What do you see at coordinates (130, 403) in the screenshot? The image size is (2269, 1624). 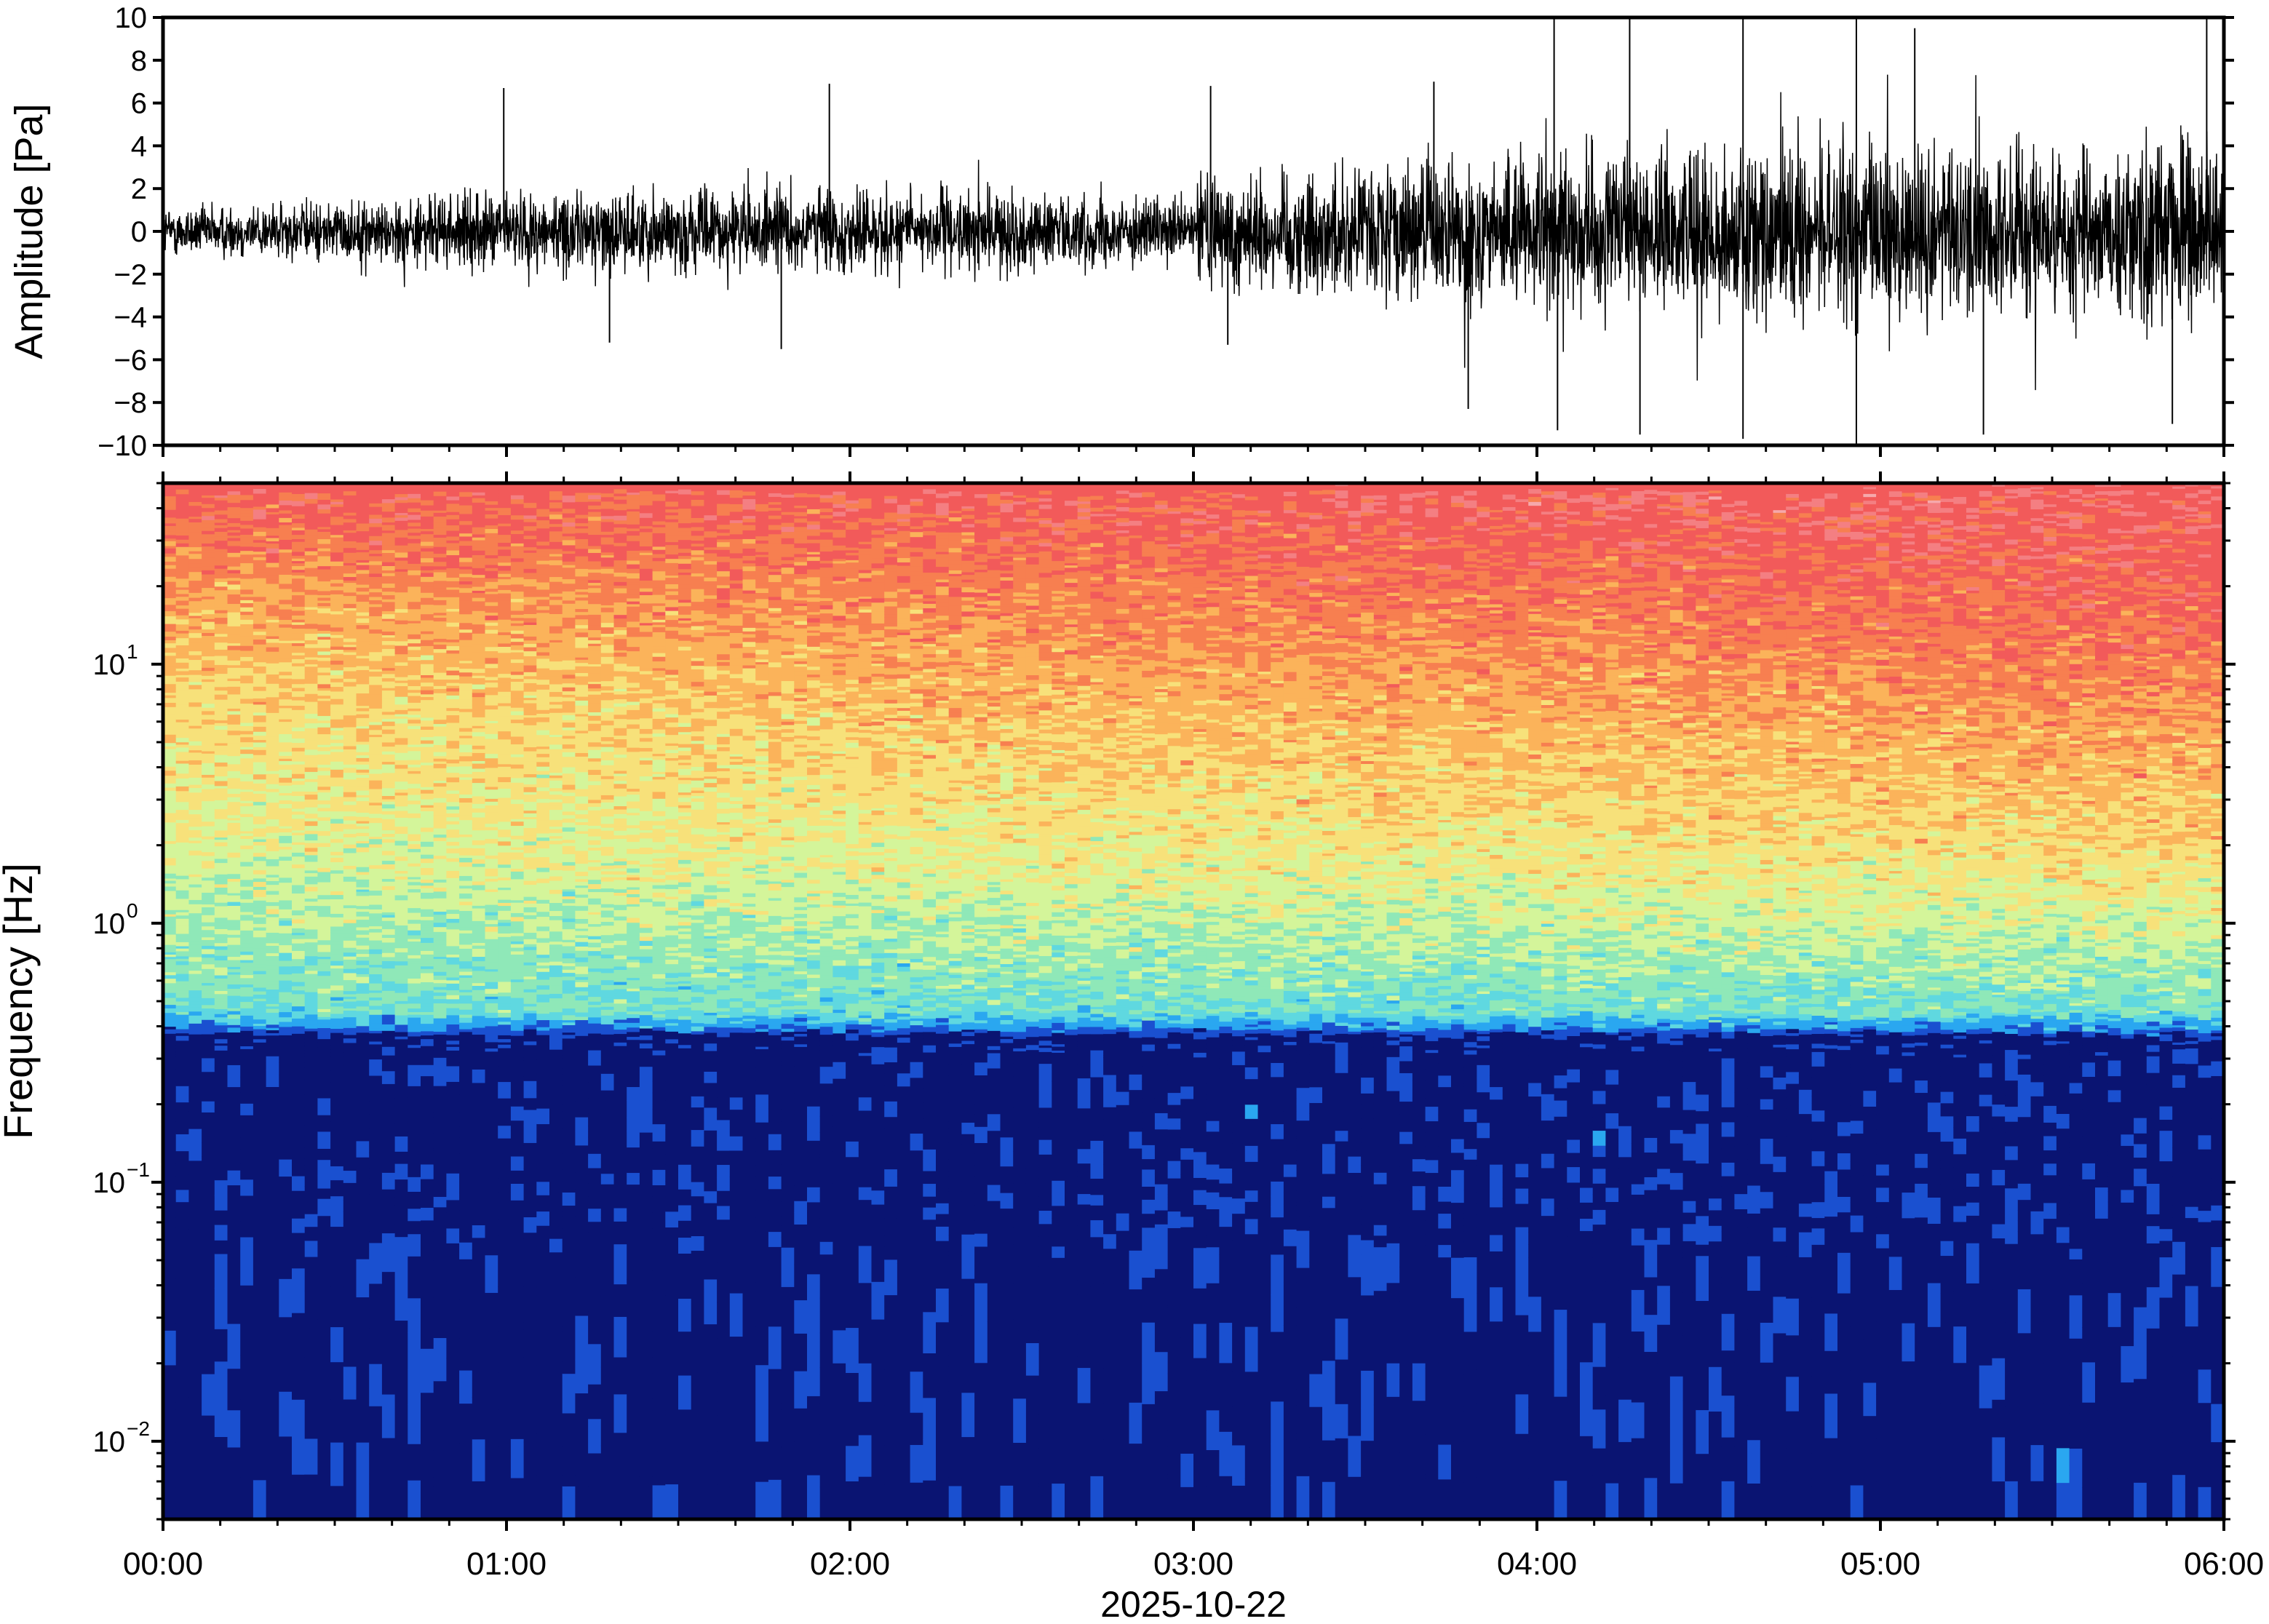 I see `waveform-y-tick-label: −8` at bounding box center [130, 403].